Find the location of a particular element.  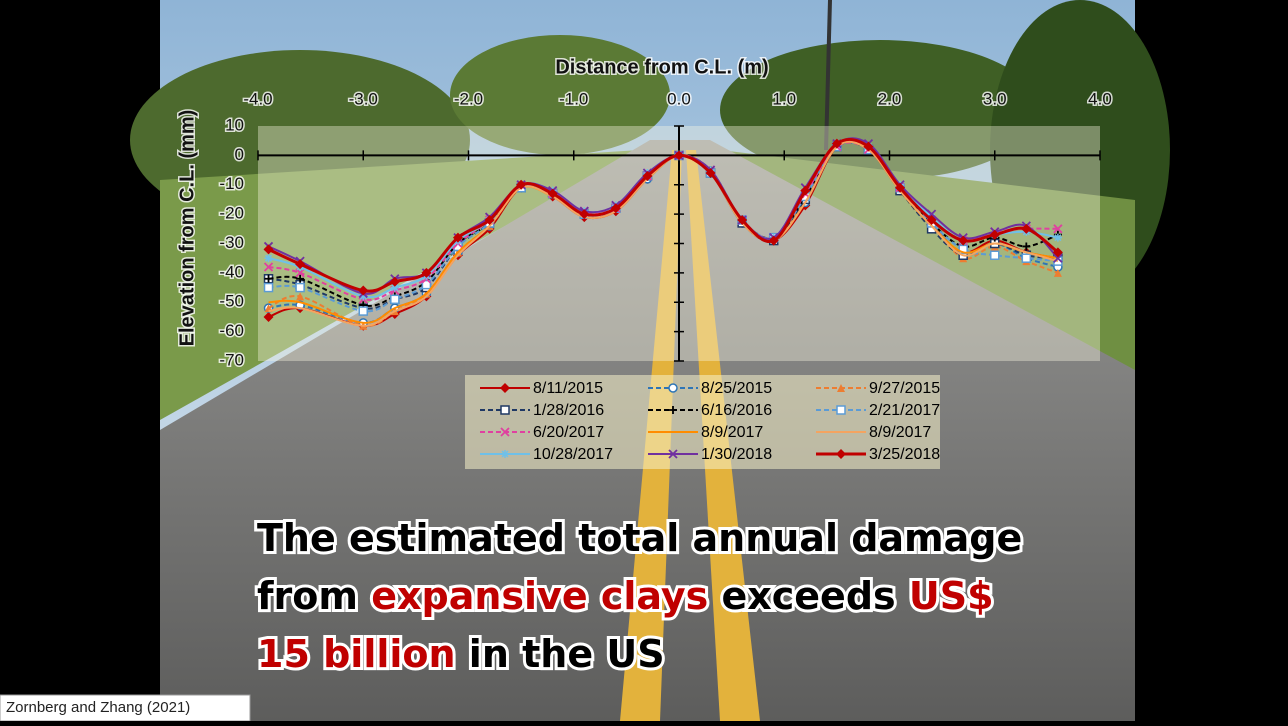

x-tick-label: 2.0 is located at coordinates (890, 98).